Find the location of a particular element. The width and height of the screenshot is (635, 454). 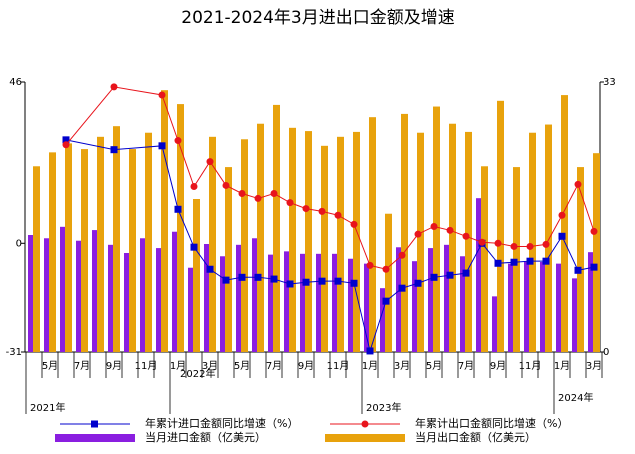

year-label: 2022年 is located at coordinates (197, 373).